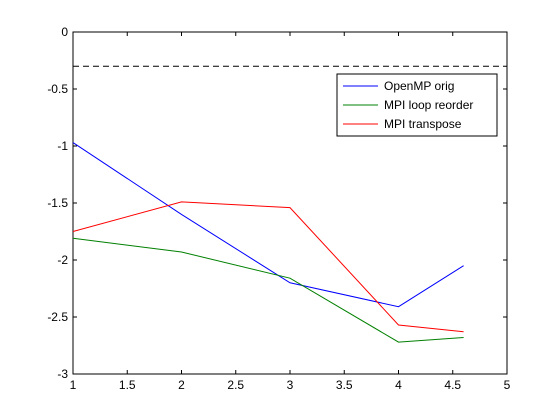 The image size is (560, 420). I want to click on x-tick-label: 2, so click(181, 385).